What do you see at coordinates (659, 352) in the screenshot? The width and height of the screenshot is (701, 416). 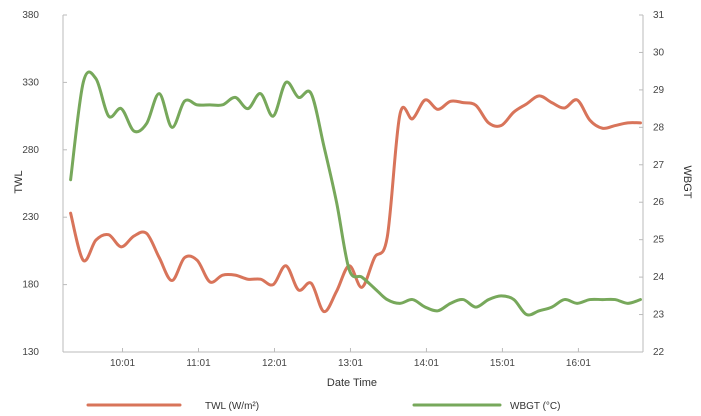 I see `y-right-tick-label: 22` at bounding box center [659, 352].